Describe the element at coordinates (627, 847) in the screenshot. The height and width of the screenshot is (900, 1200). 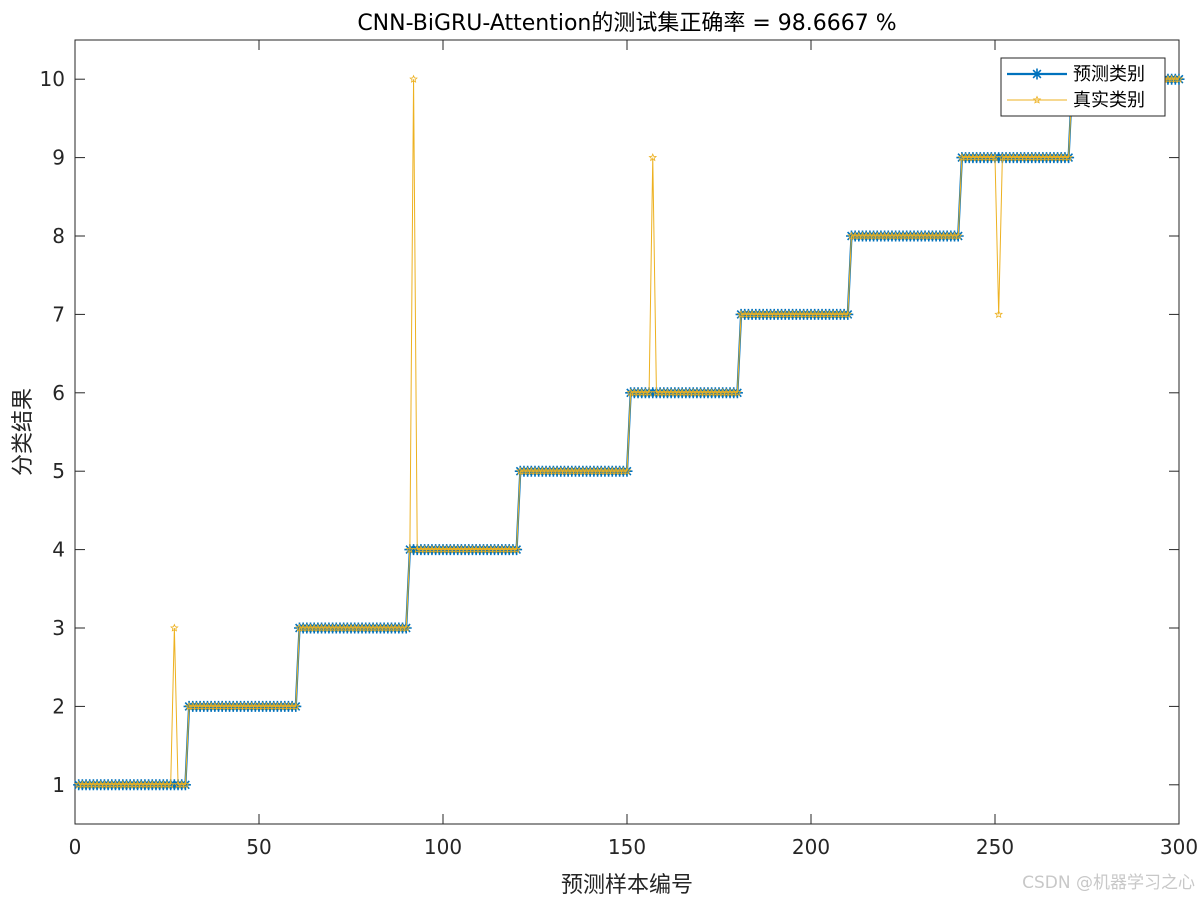
I see `x-tick-label: 150` at that location.